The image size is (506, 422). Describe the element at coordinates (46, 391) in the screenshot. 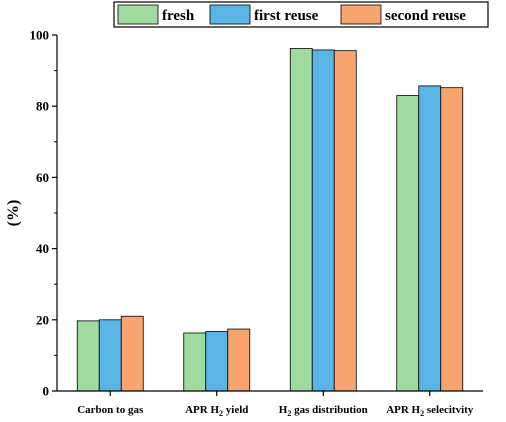

I see `y-tick-label: 0` at that location.